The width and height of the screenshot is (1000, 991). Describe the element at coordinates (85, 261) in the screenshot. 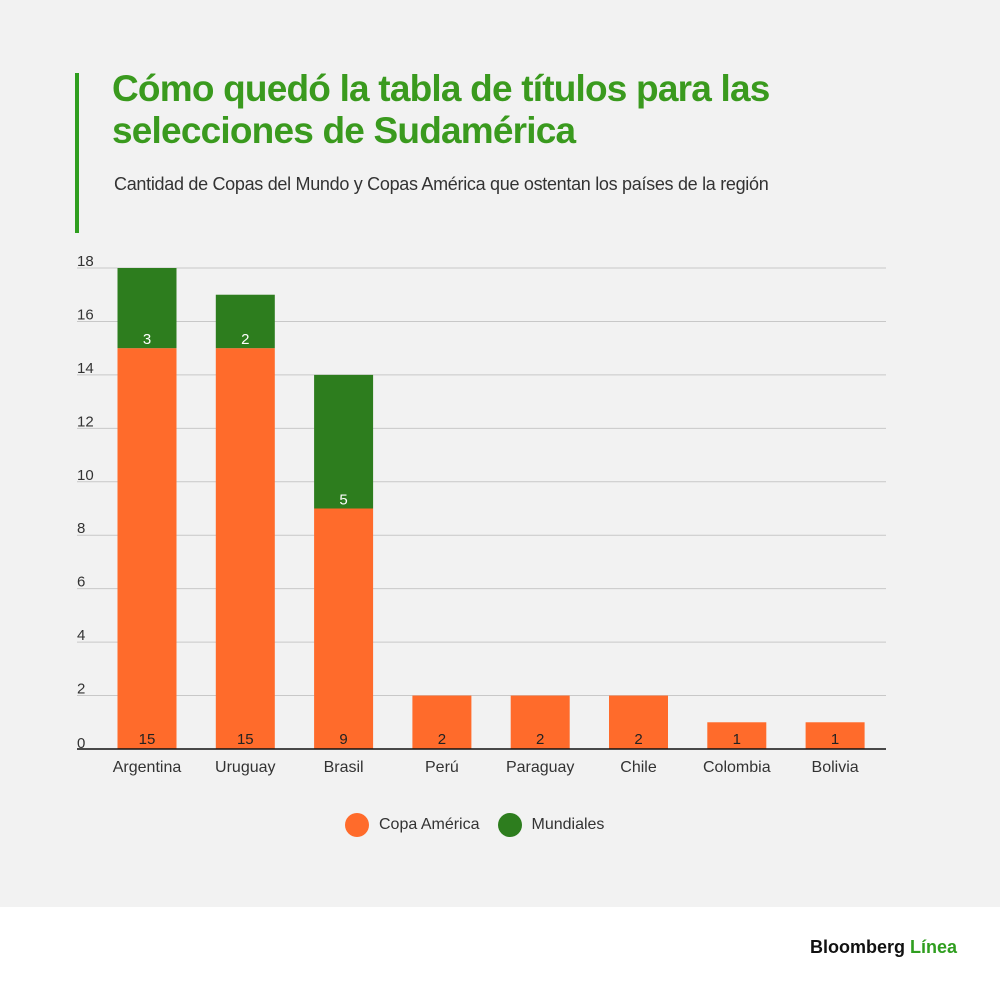

I see `y-tick-label: 18` at that location.